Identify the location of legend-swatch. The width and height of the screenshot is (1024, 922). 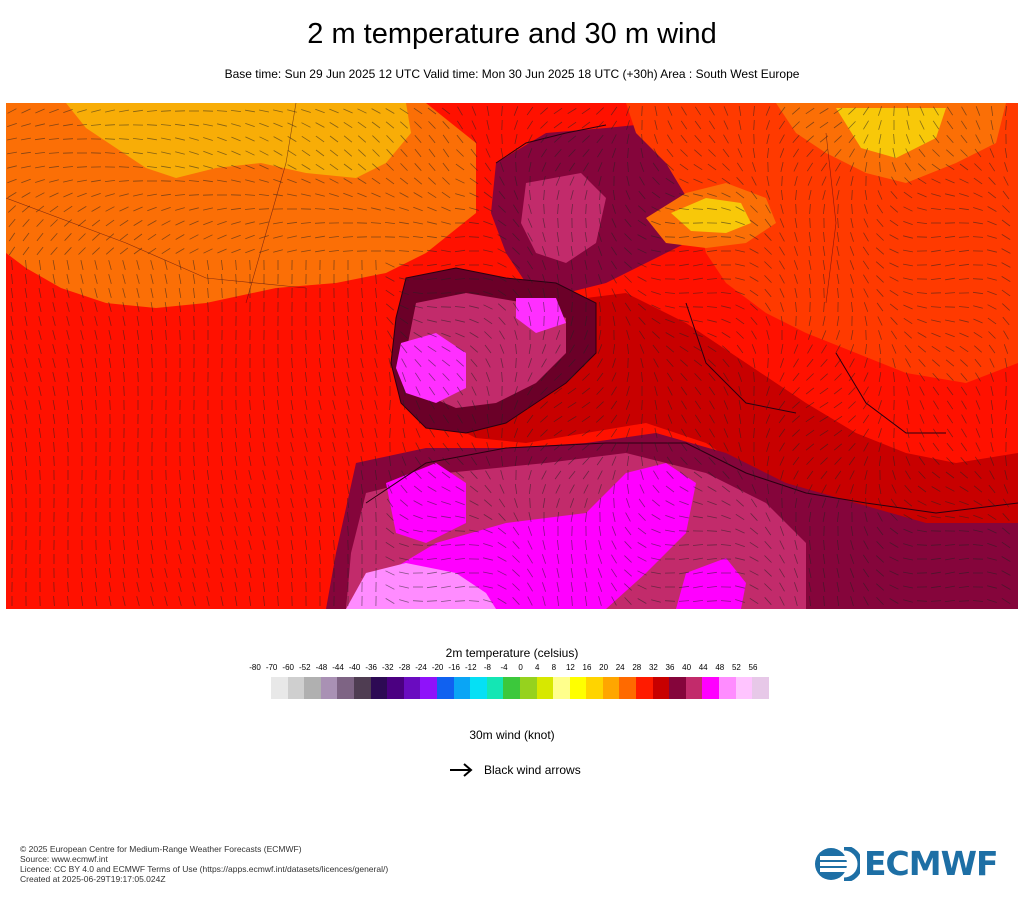
(428, 688).